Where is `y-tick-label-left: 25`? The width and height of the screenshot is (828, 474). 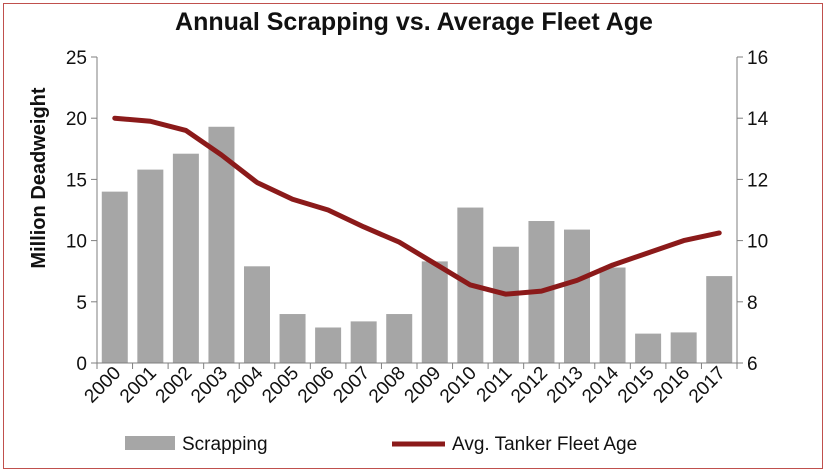 y-tick-label-left: 25 is located at coordinates (76, 58).